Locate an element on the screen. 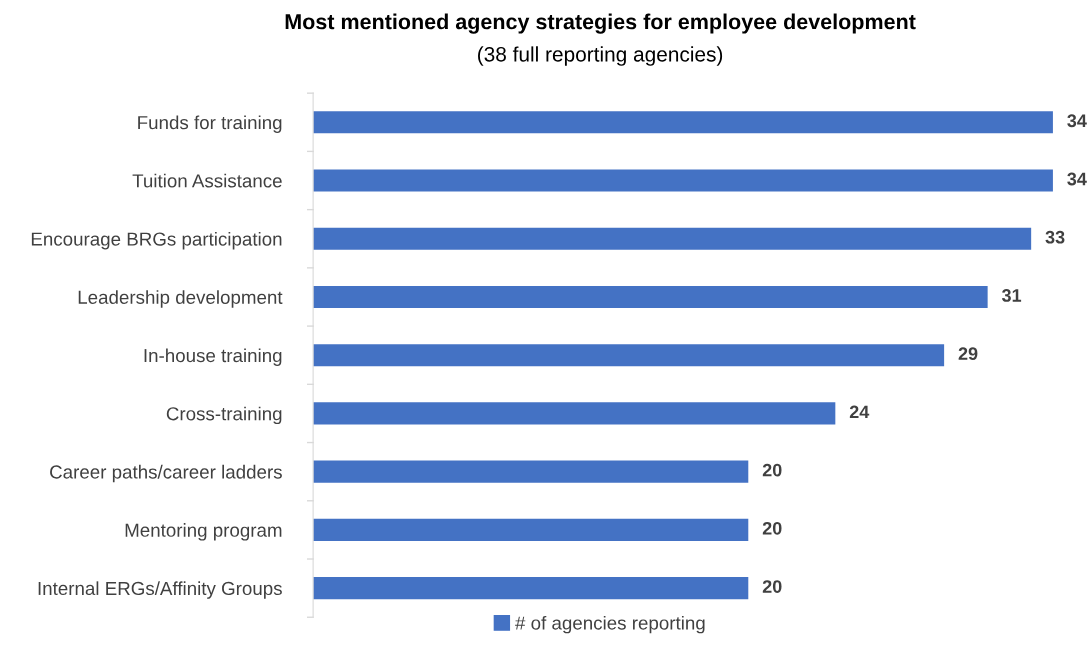 The height and width of the screenshot is (647, 1091). y-tick-label: Mentoring program is located at coordinates (203, 532).